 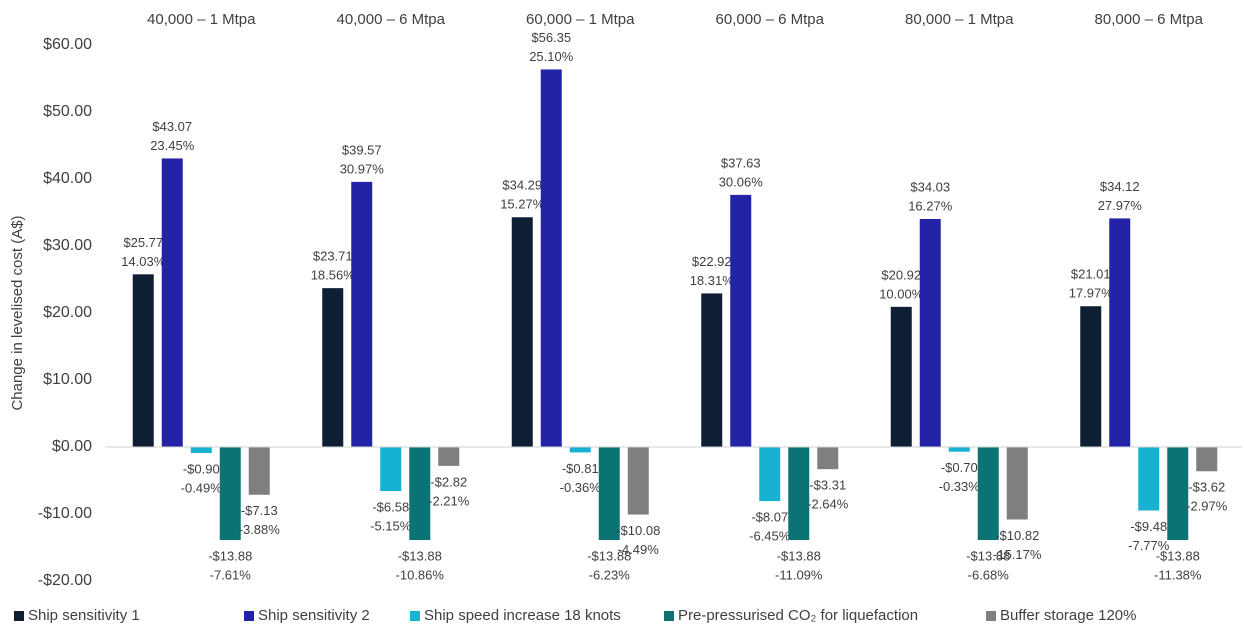 I want to click on share-label: 15.27%, so click(x=522, y=204).